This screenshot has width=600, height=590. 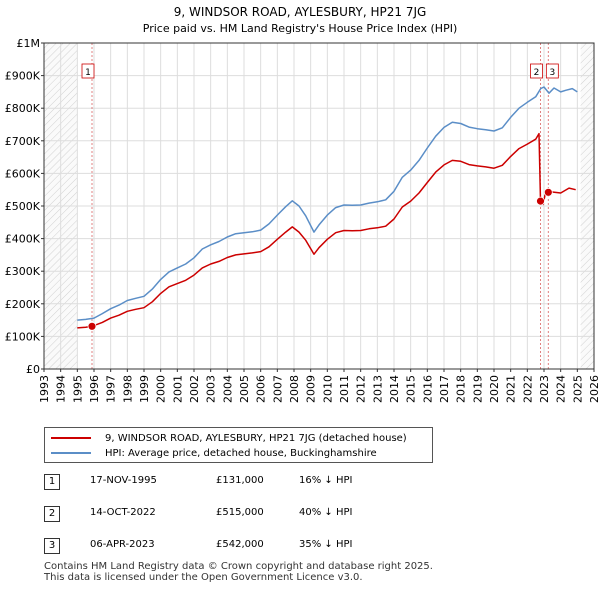 I want to click on x-tick-label: 2012, so click(x=361, y=389).